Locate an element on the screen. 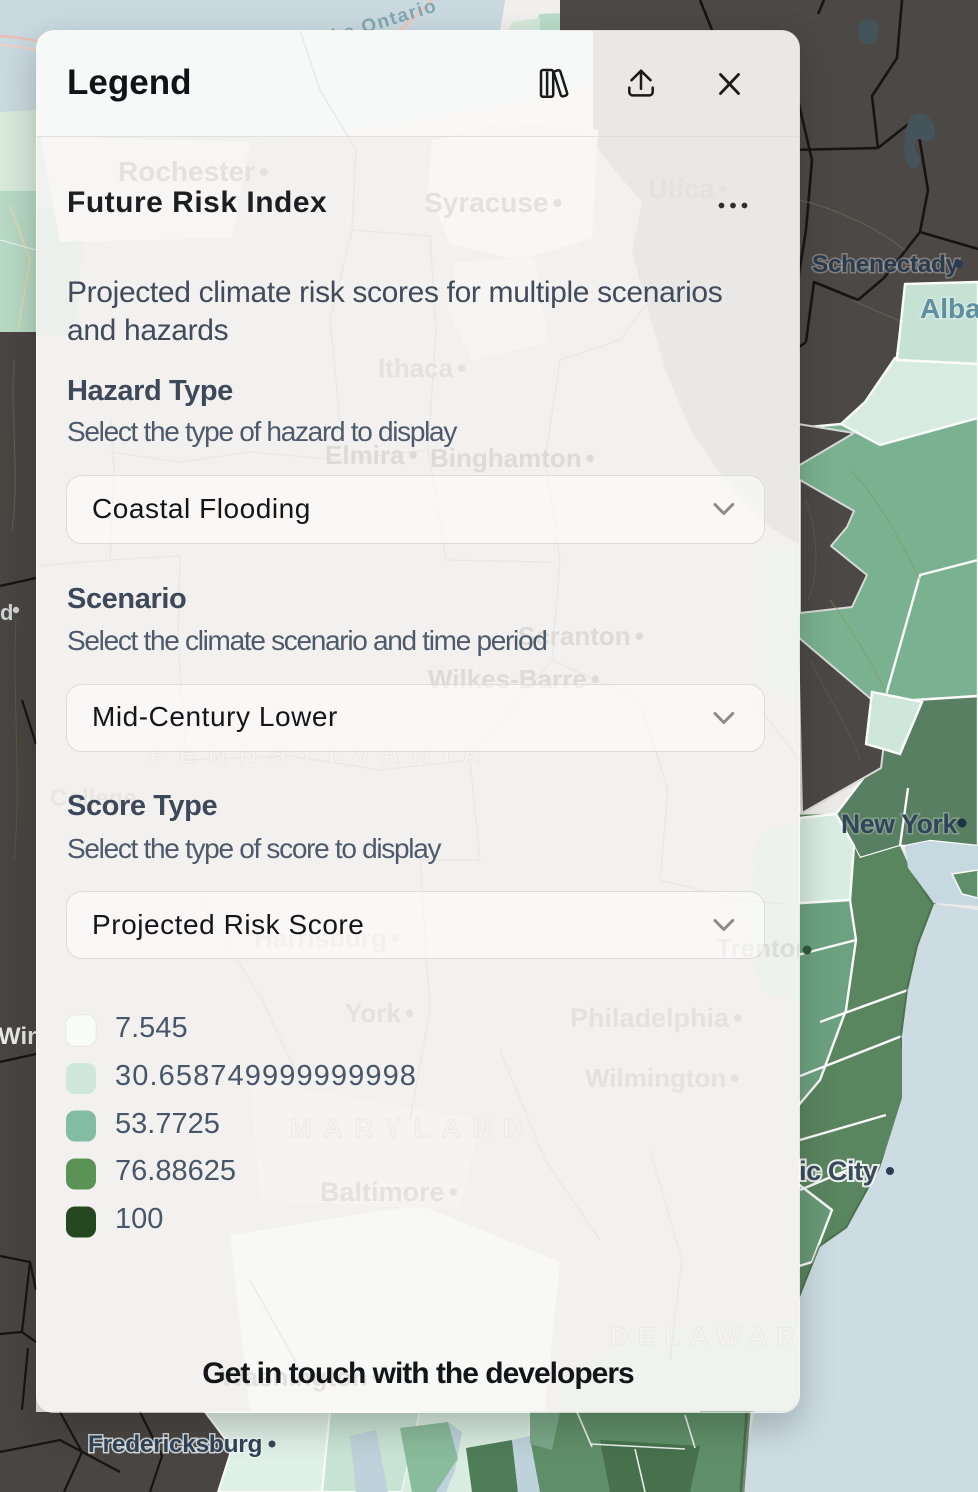 Image resolution: width=978 pixels, height=1492 pixels. svg-text:Elmira•: Elmira • is located at coordinates (371, 455).